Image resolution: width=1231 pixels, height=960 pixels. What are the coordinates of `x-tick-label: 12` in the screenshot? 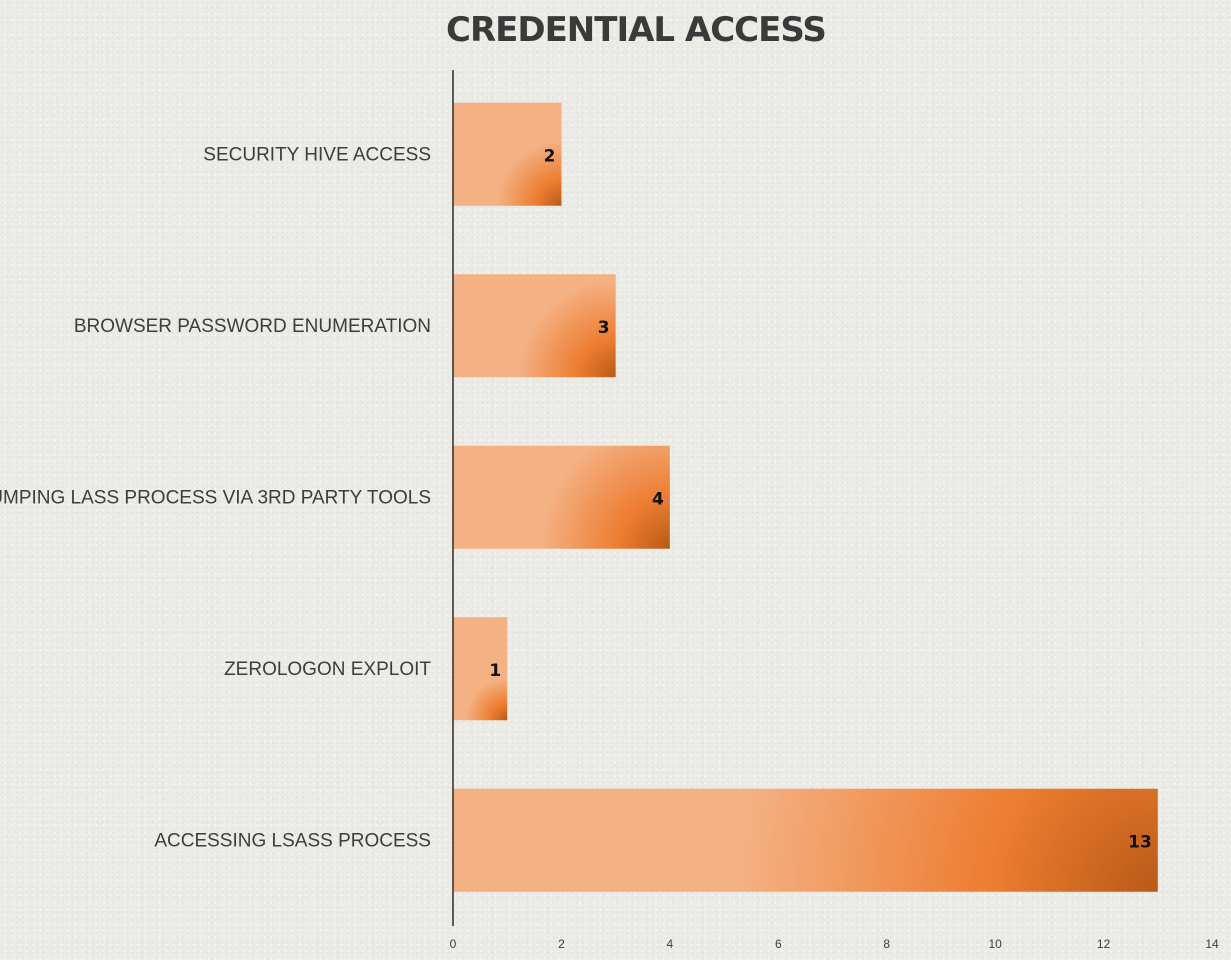 It's located at (1104, 944).